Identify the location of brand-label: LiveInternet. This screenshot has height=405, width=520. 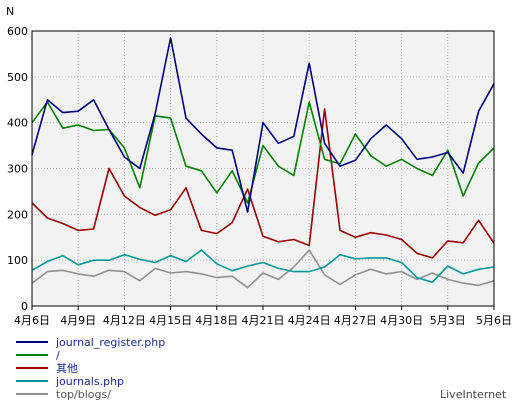
(473, 394).